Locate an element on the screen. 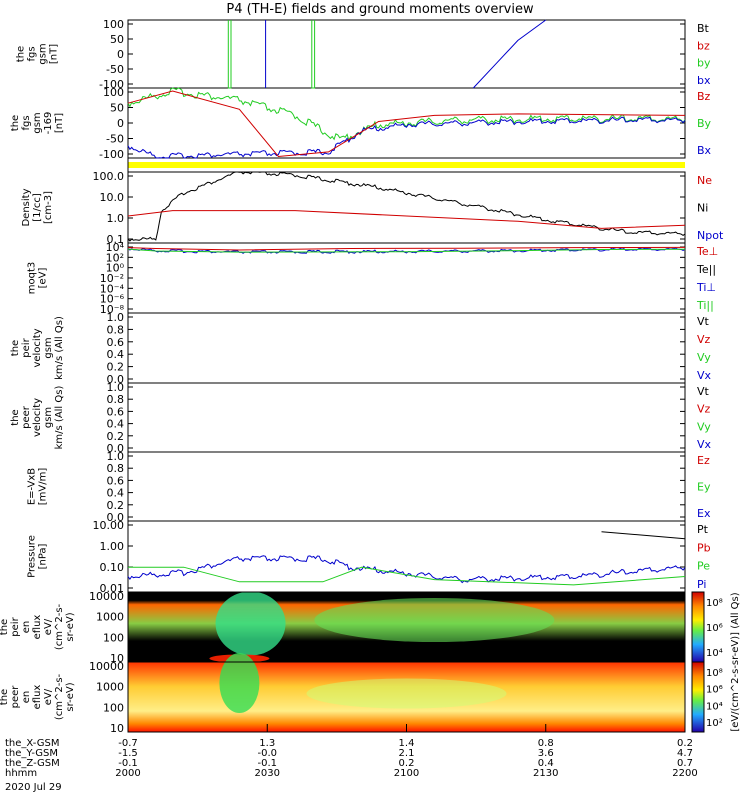  ephem-value: -1.5 is located at coordinates (128, 753).